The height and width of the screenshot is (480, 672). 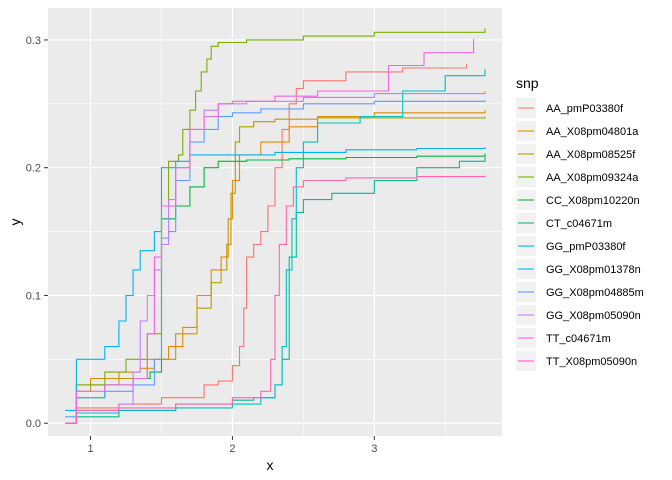 I want to click on legend-label: CT_c04671m, so click(x=579, y=224).